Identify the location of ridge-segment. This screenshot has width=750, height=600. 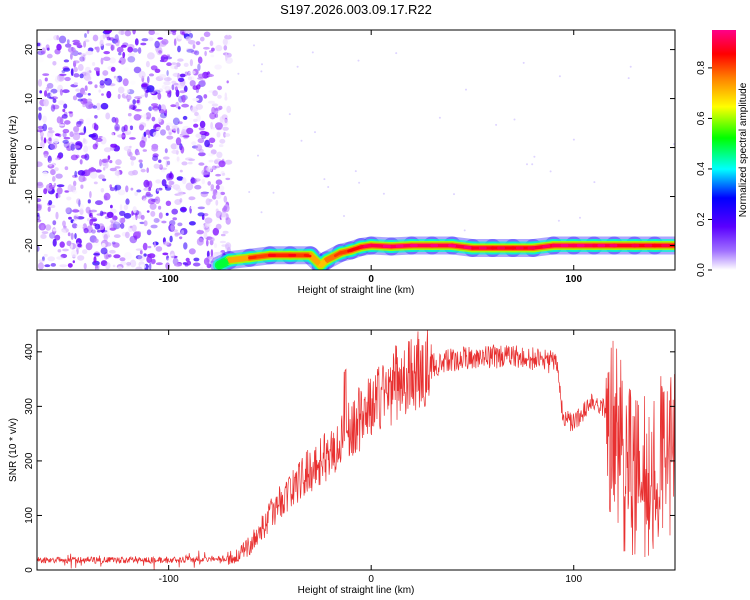
(239, 259).